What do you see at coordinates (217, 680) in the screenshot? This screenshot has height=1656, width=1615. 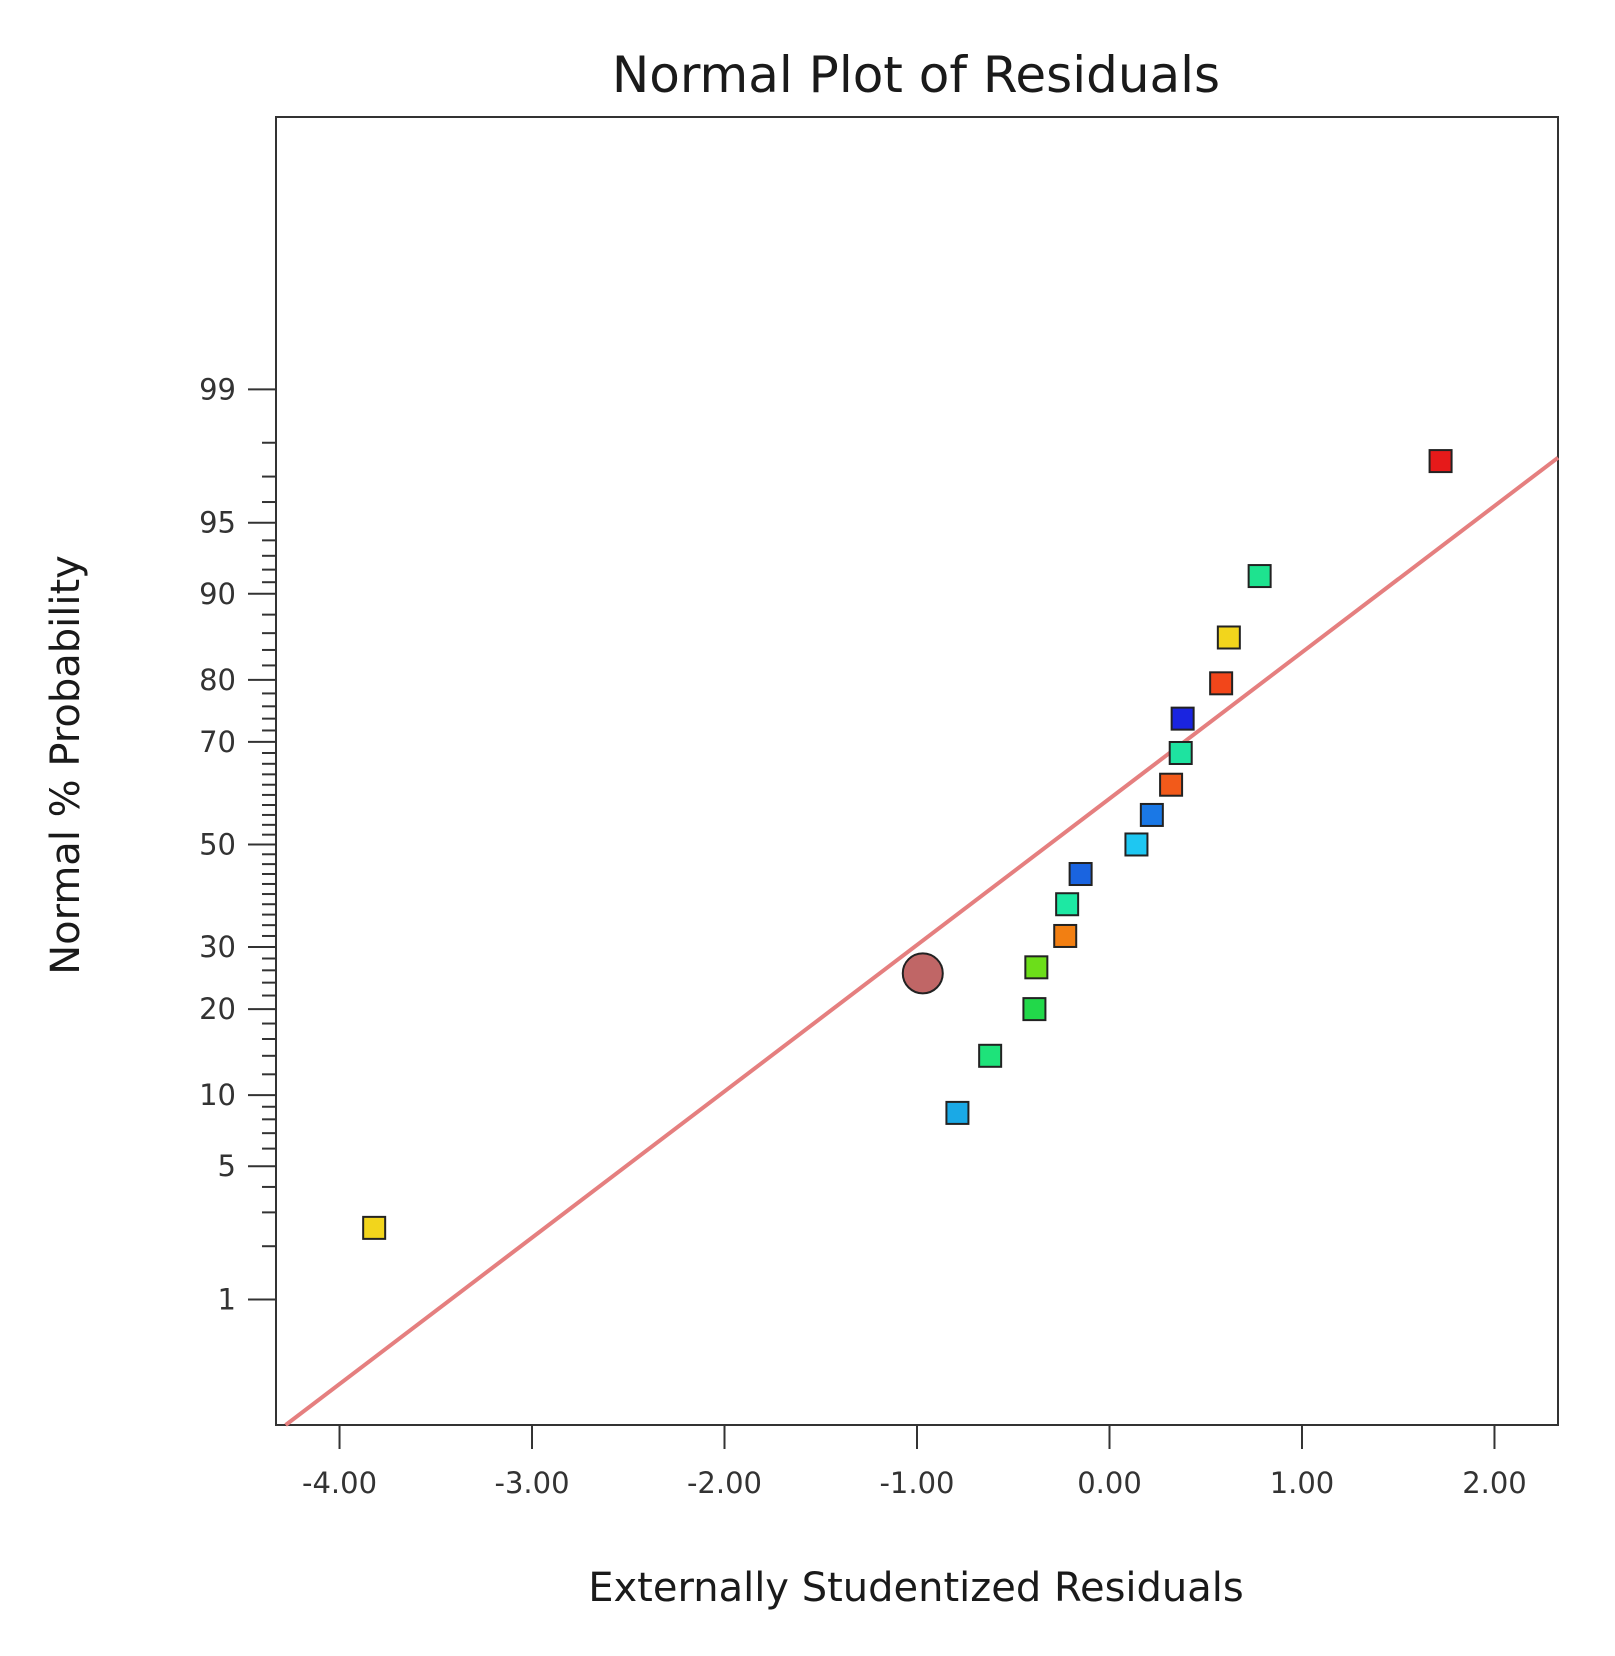 I see `y-tick-label: 80` at bounding box center [217, 680].